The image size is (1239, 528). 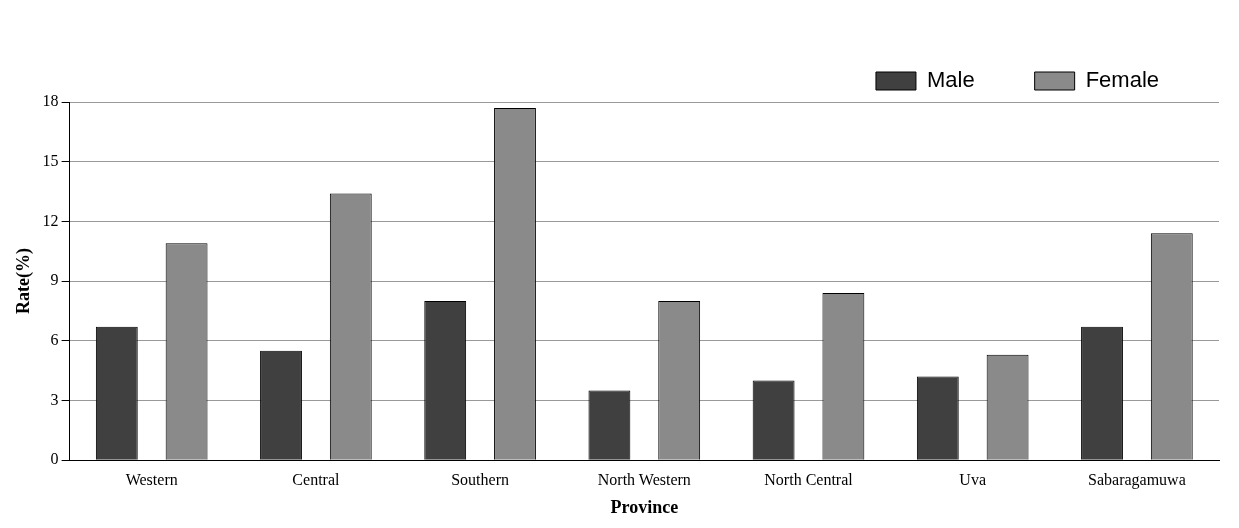 I want to click on x-tick-label: Central, so click(x=316, y=479).